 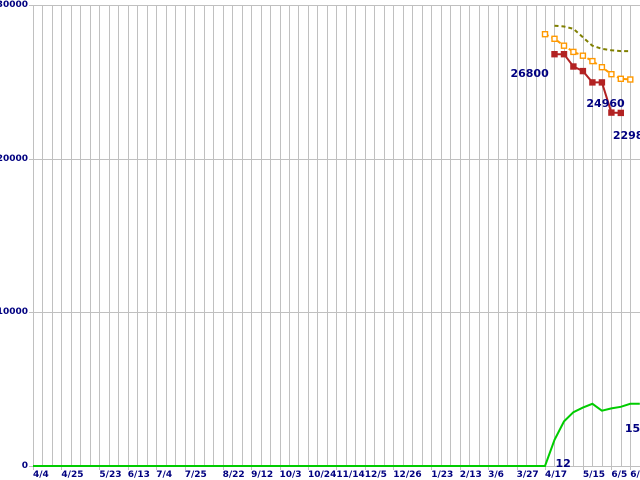 What do you see at coordinates (563, 463) in the screenshot?
I see `data-value-label: 12` at bounding box center [563, 463].